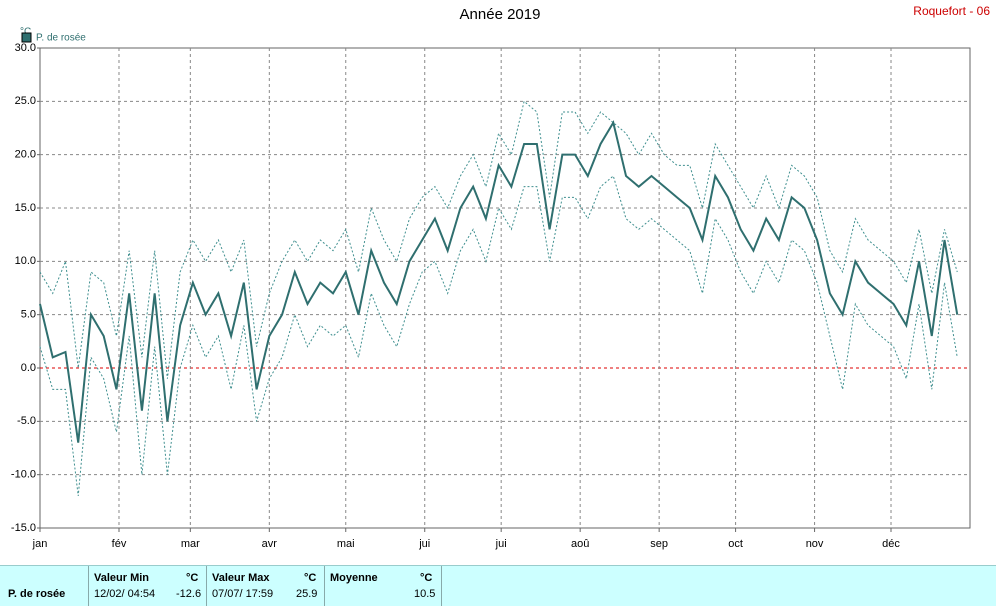  Describe the element at coordinates (28, 368) in the screenshot. I see `y-tick-label: 0.0` at that location.